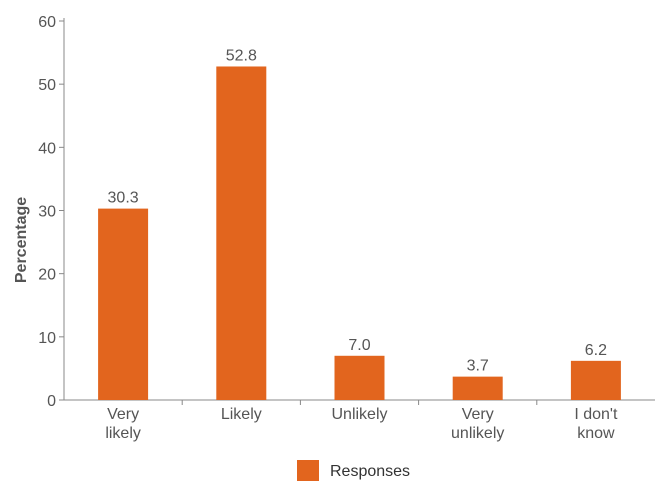 Image resolution: width=659 pixels, height=481 pixels. What do you see at coordinates (47, 275) in the screenshot?
I see `y-tick-label: 20` at bounding box center [47, 275].